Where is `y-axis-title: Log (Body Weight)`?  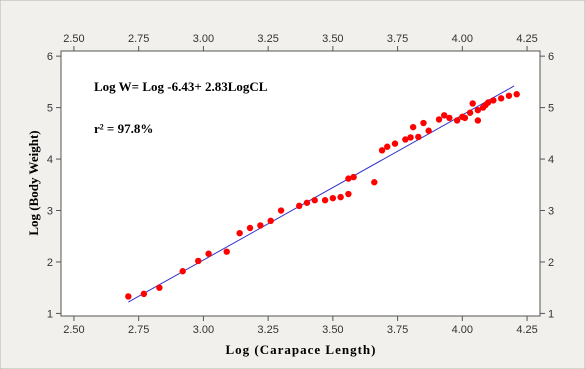
y-axis-title: Log (Body Weight) is located at coordinates (33, 182).